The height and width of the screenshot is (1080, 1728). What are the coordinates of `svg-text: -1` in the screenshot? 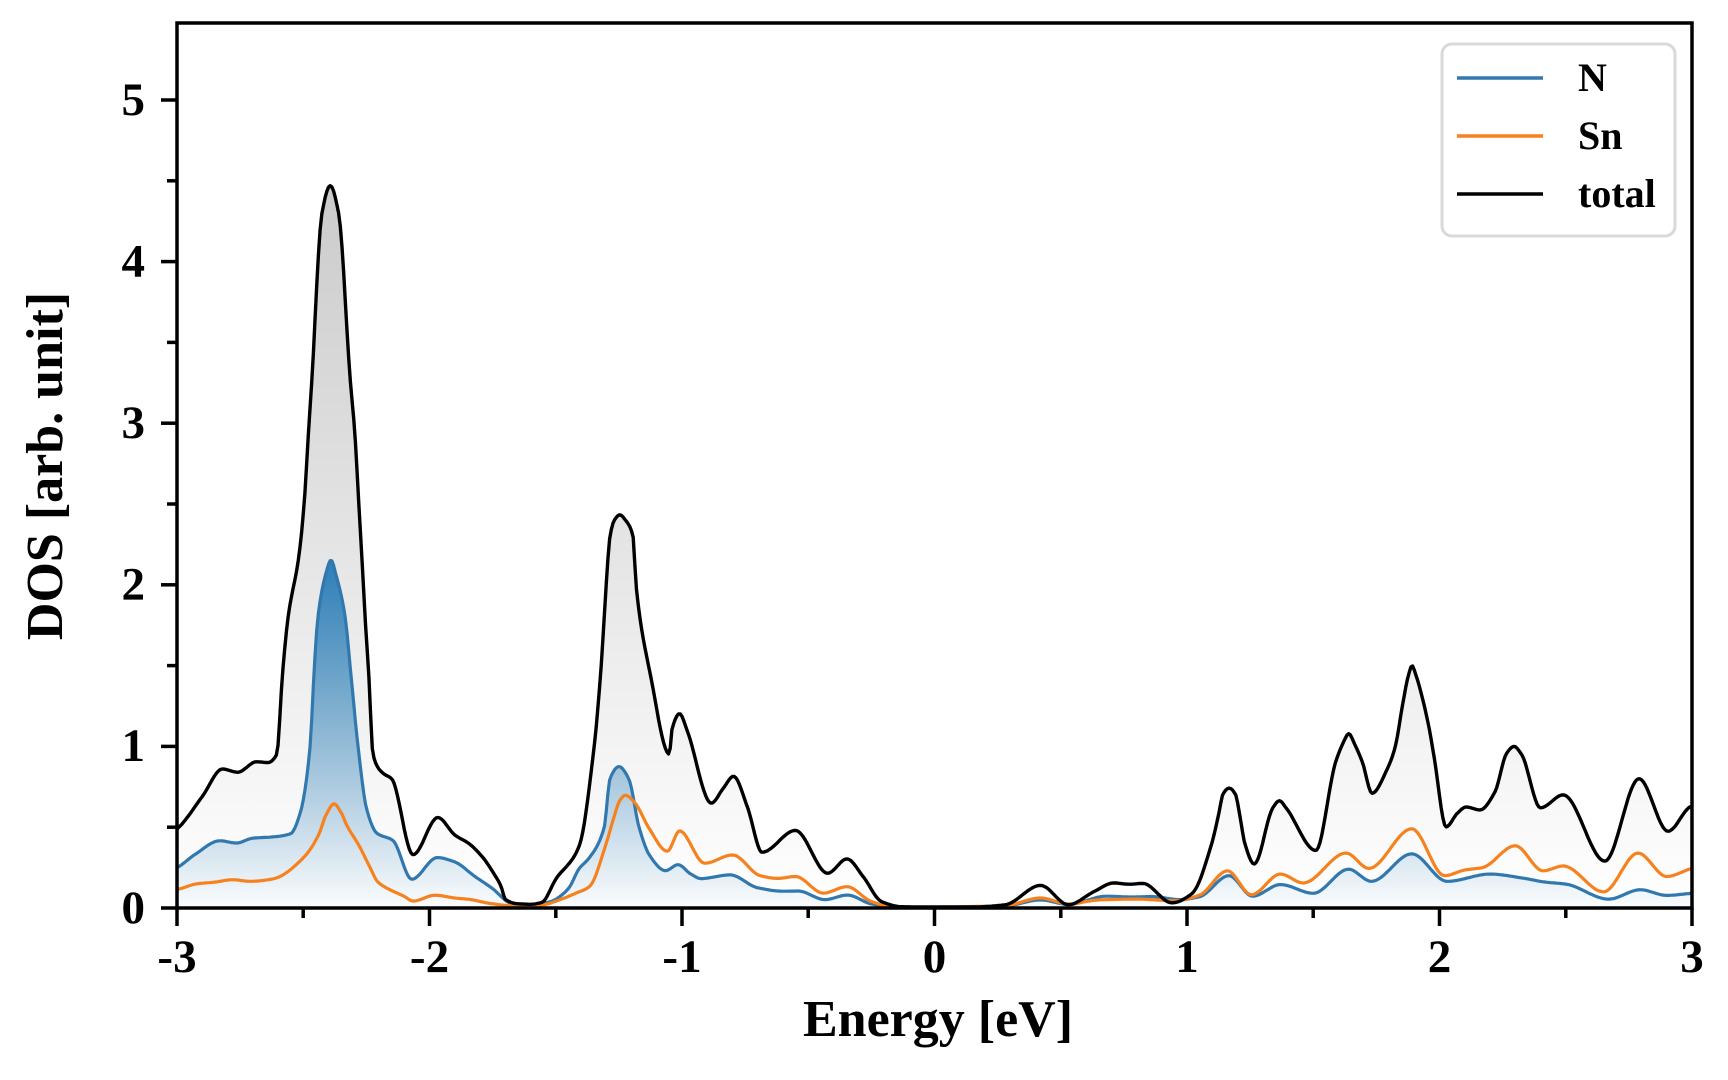 It's located at (681, 957).